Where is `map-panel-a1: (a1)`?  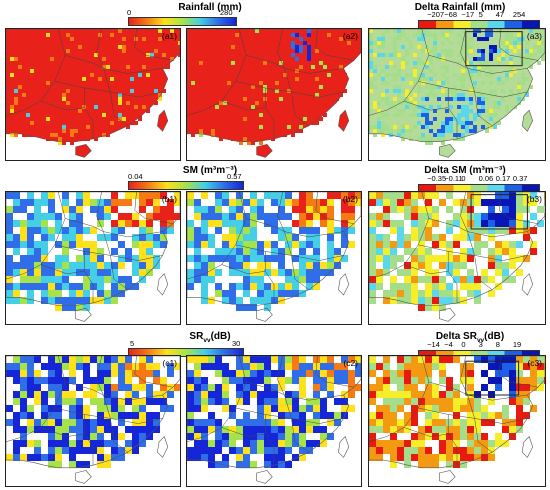 map-panel-a1: (a1) is located at coordinates (93, 94).